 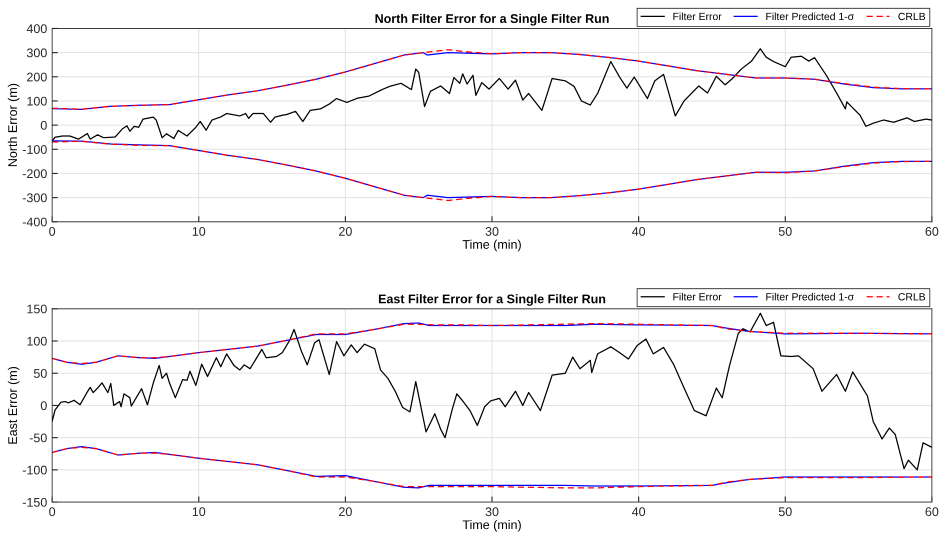 What do you see at coordinates (38, 437) in the screenshot?
I see `y-tick-label: -50` at bounding box center [38, 437].